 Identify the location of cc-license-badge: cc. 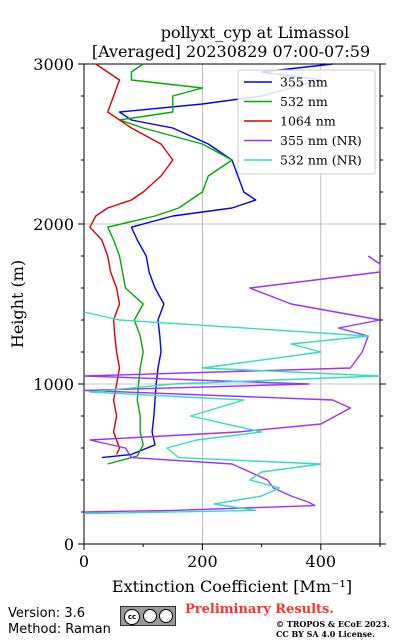
(148, 616).